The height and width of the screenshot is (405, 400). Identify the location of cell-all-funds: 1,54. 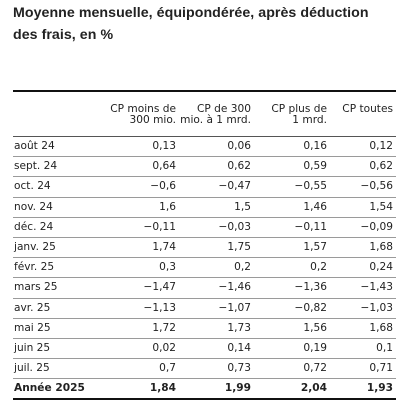
(363, 207).